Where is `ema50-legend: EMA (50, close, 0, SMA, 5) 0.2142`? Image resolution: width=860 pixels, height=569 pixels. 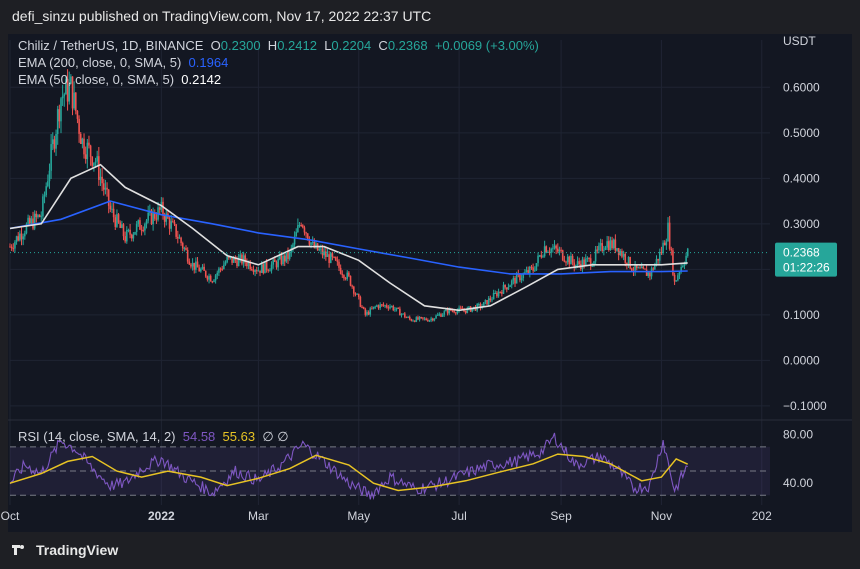
ema50-legend: EMA (50, close, 0, SMA, 5) 0.2142 is located at coordinates (119, 79).